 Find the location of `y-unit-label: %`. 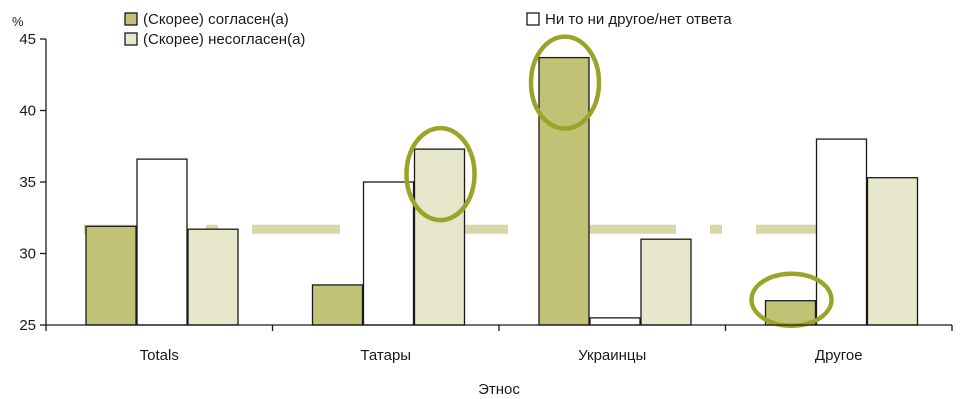

y-unit-label: % is located at coordinates (18, 21).